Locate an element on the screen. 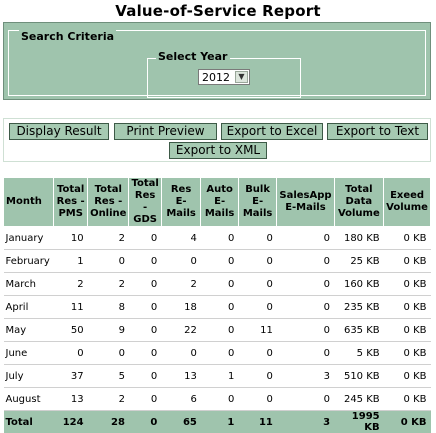 The height and width of the screenshot is (433, 436). export-text-button: Export to Text is located at coordinates (377, 131).